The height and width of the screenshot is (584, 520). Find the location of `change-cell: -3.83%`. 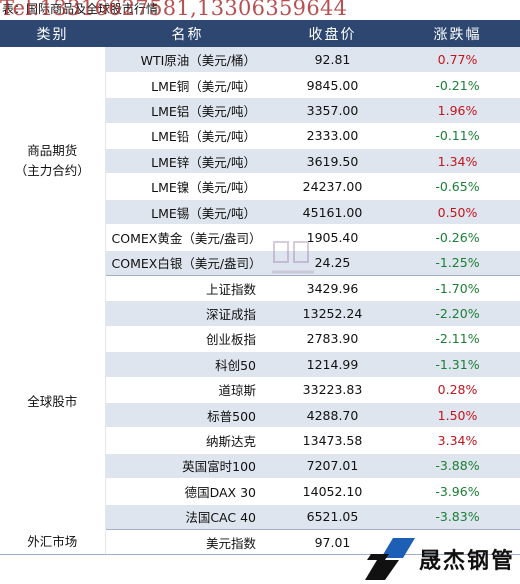

change-cell: -3.83% is located at coordinates (457, 517).